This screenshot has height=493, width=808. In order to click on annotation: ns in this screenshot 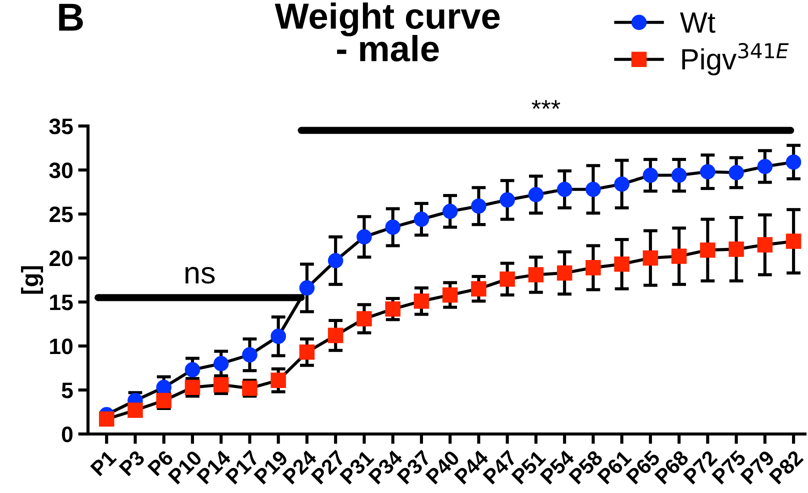, I will do `click(200, 275)`.